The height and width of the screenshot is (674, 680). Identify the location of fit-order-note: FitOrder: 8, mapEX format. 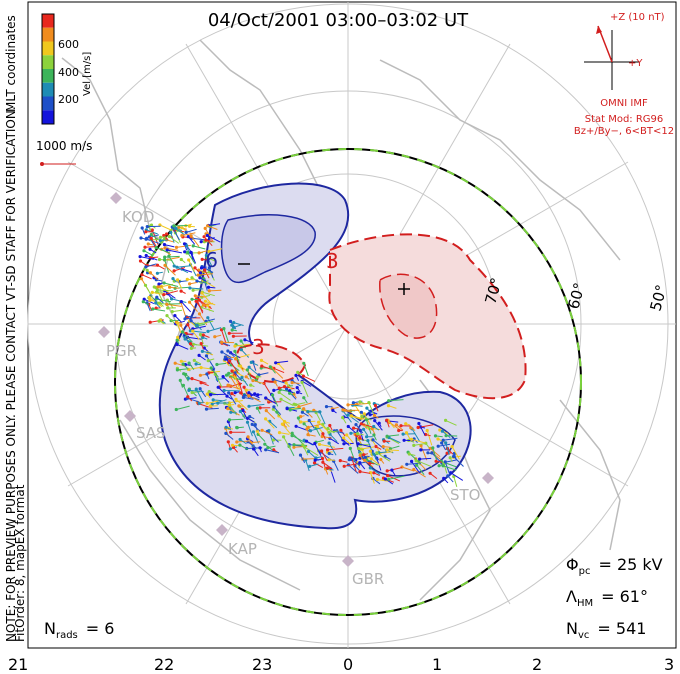
(20, 563).